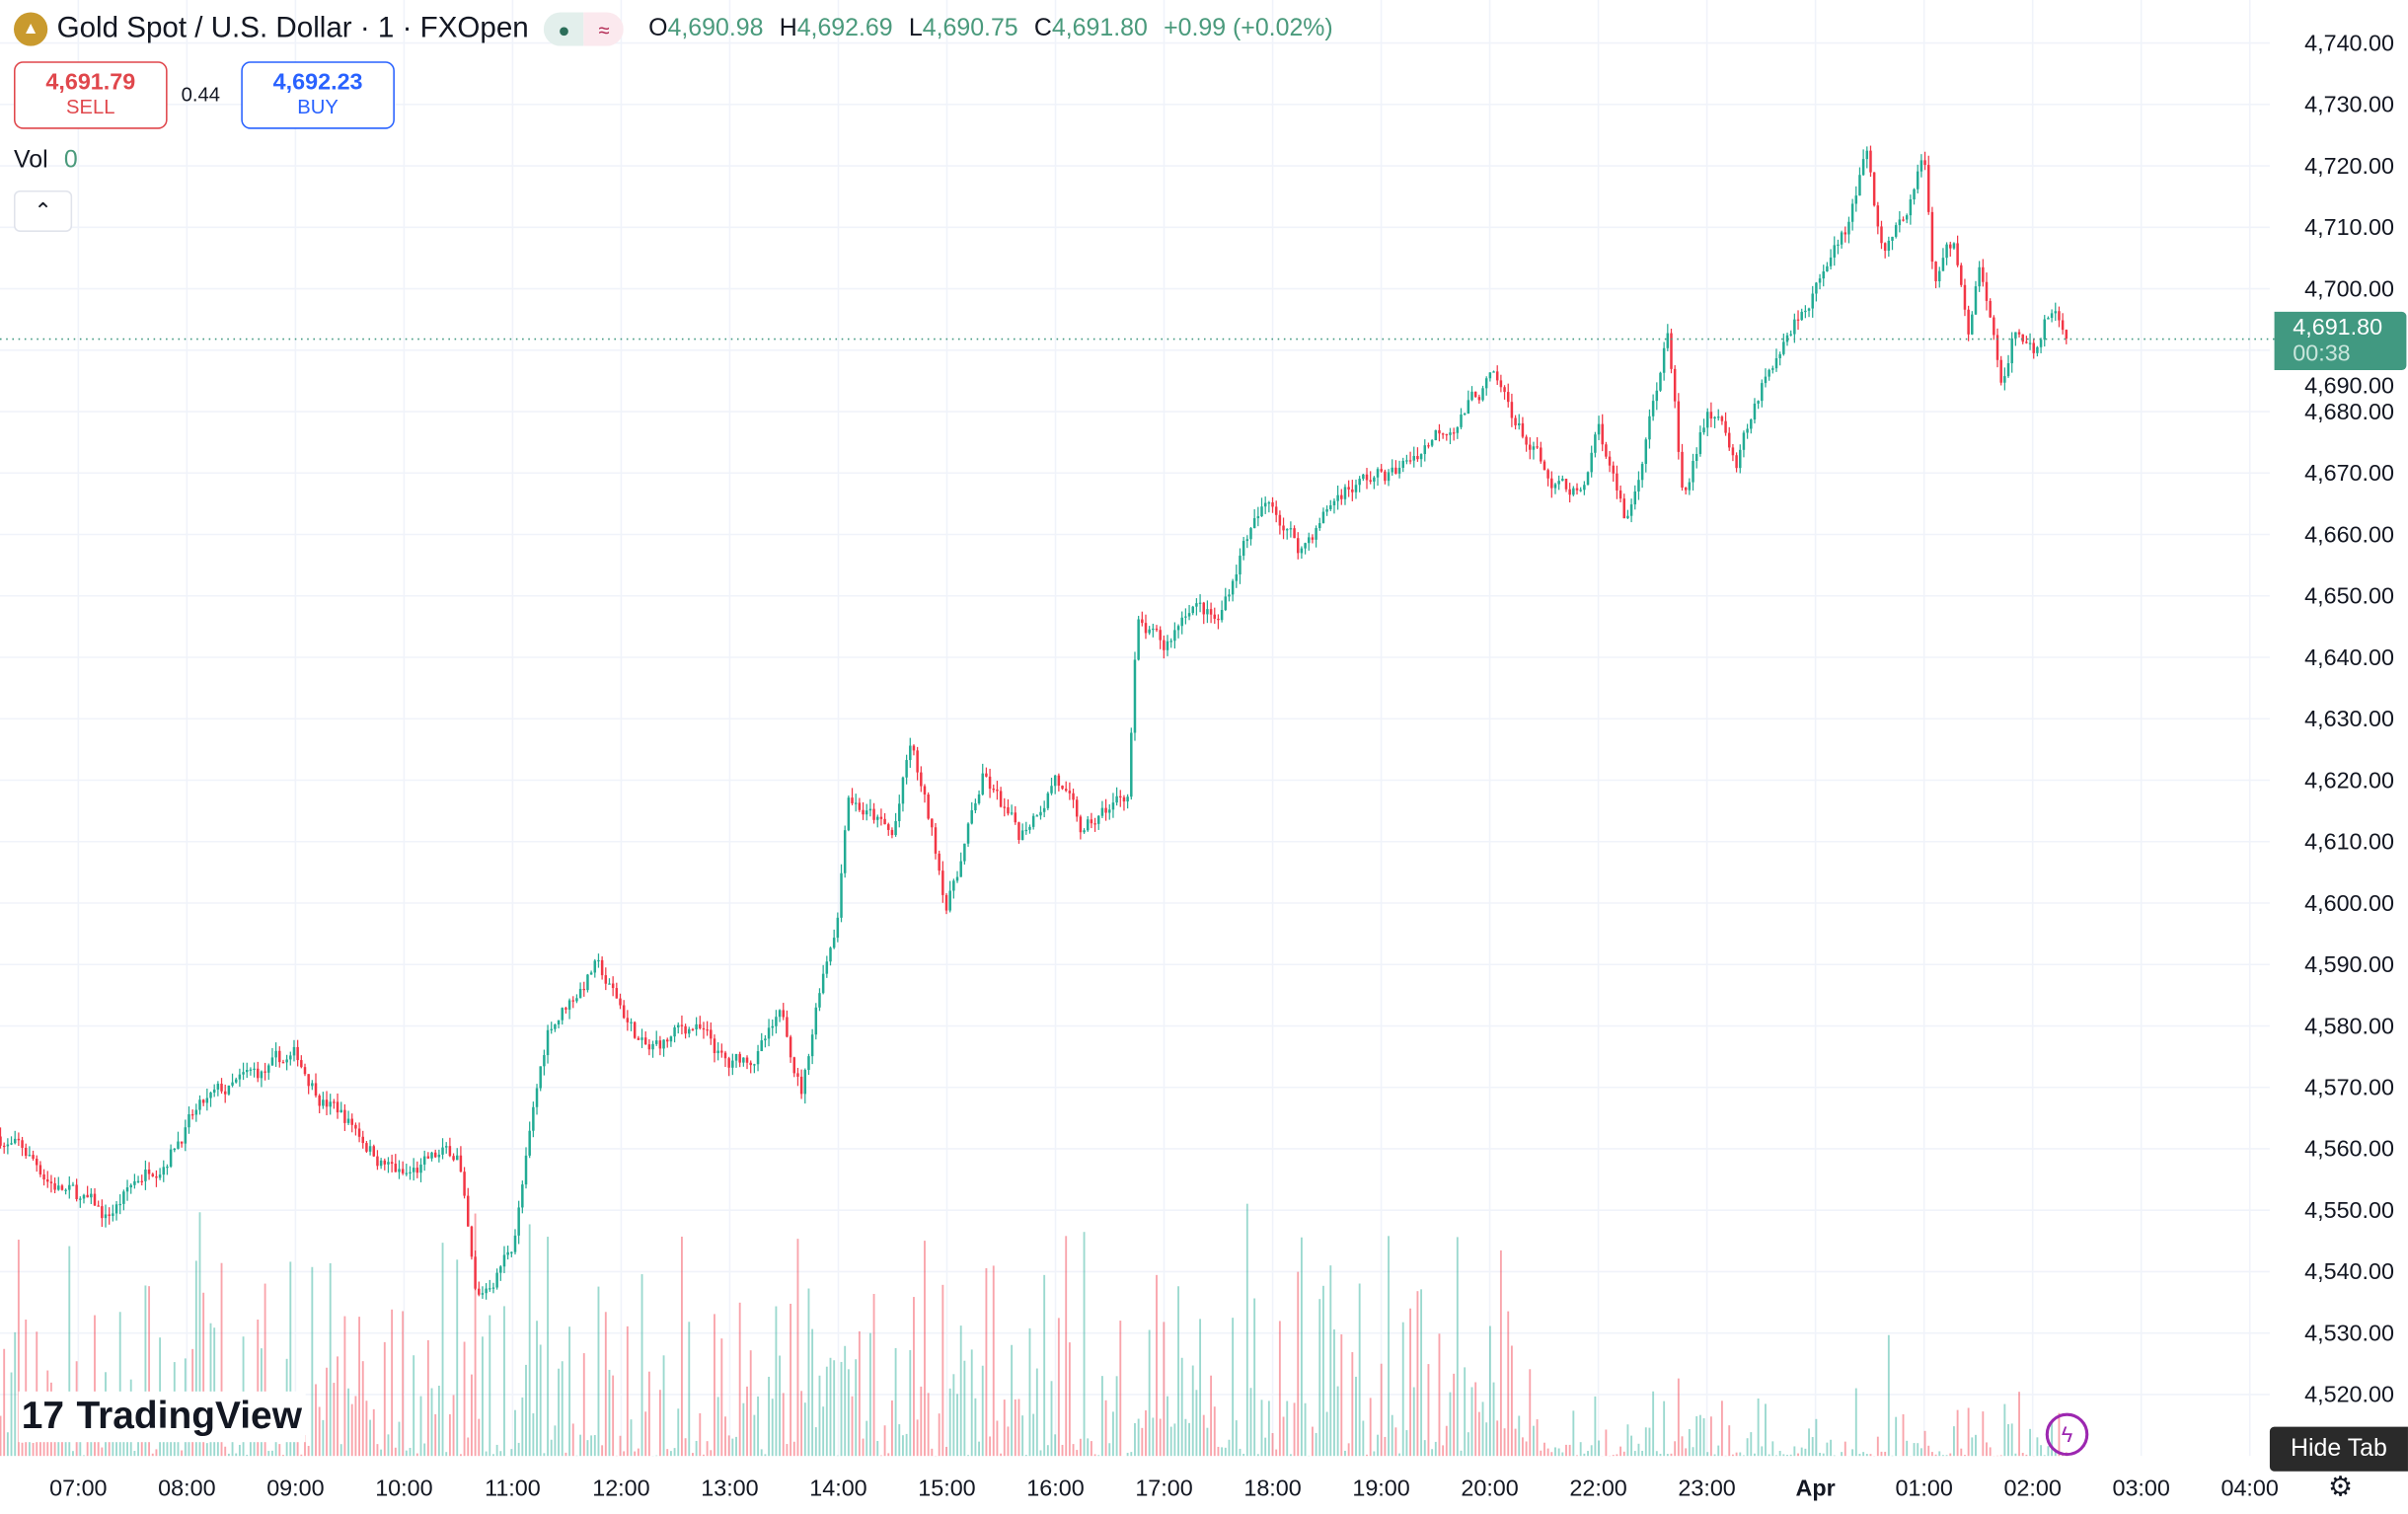 The width and height of the screenshot is (2408, 1514). What do you see at coordinates (2339, 1449) in the screenshot?
I see `hide-tab-button: Hide Tab` at bounding box center [2339, 1449].